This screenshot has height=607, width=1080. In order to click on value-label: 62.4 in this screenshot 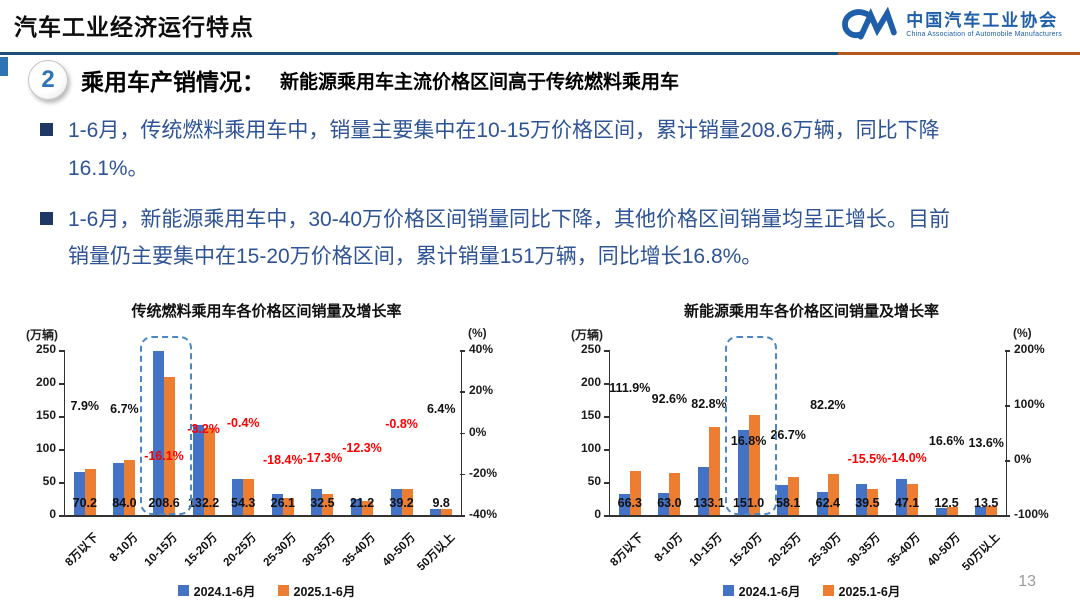, I will do `click(827, 503)`.